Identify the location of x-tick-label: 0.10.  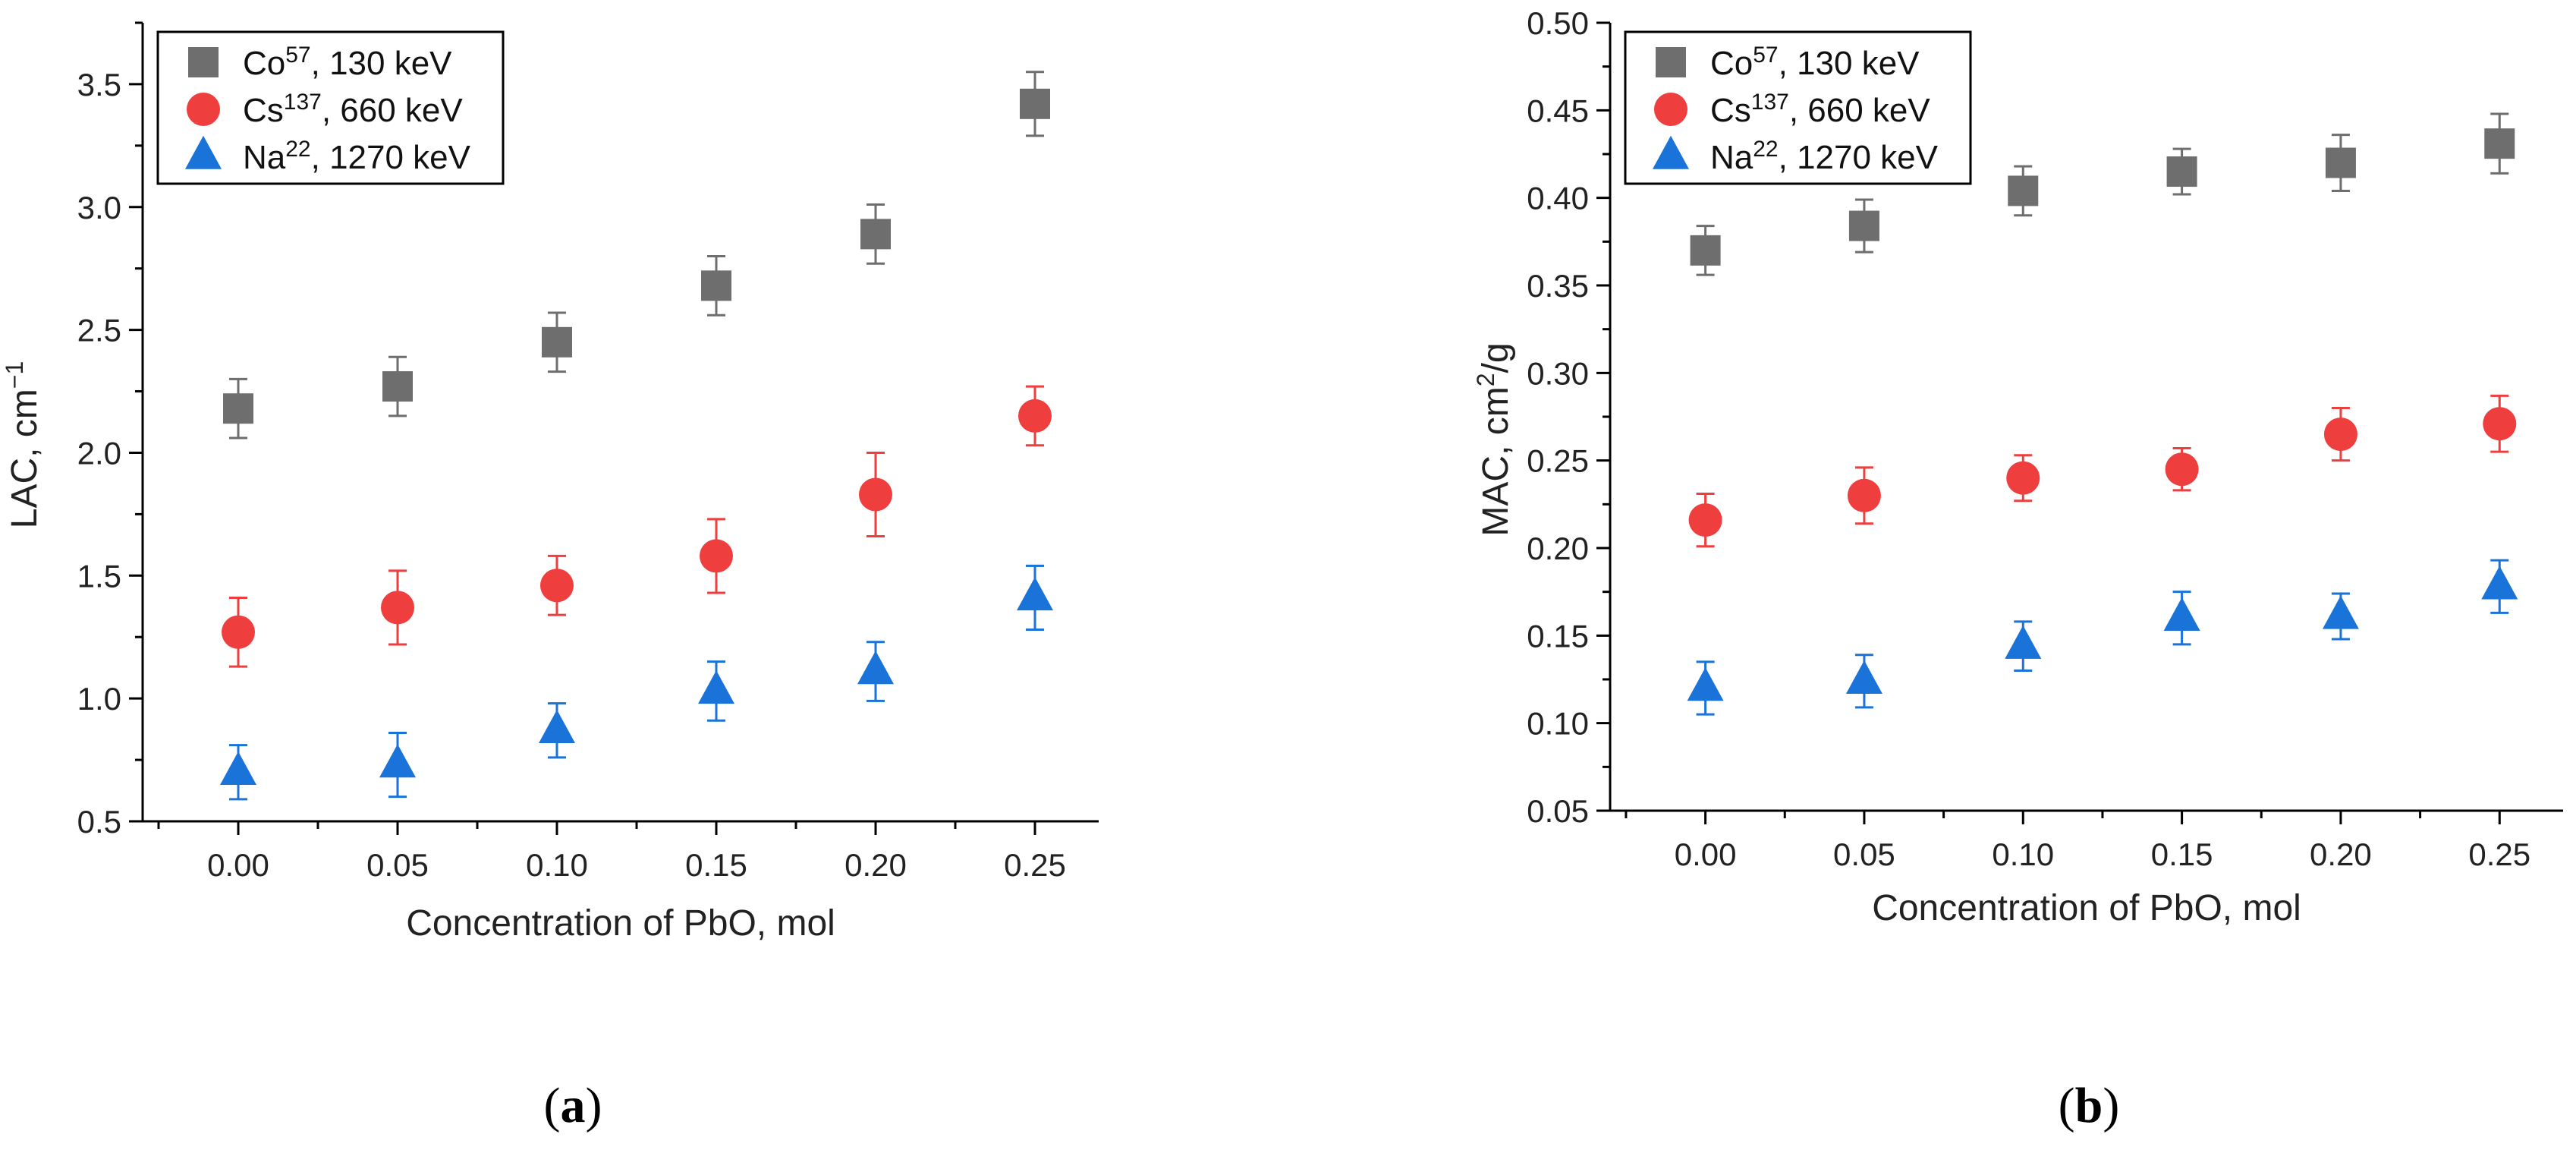
(2023, 854).